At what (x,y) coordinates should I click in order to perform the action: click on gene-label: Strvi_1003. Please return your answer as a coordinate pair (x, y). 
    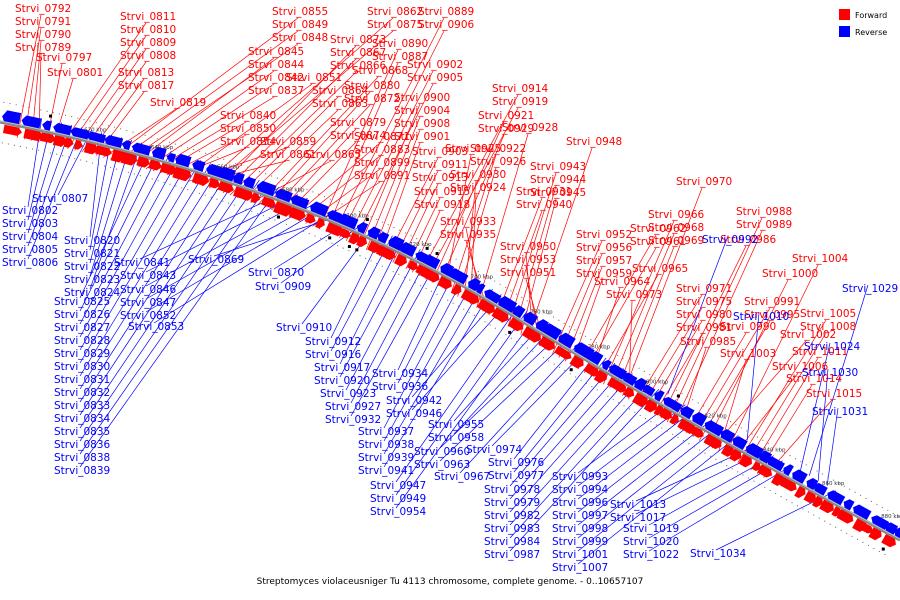
    Looking at the image, I should click on (748, 354).